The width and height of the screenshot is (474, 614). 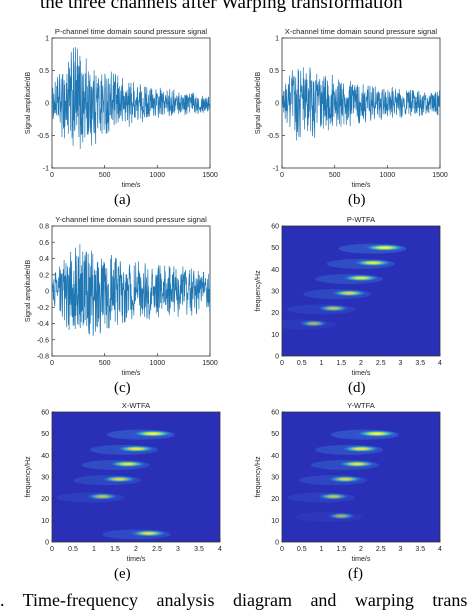 What do you see at coordinates (44, 243) in the screenshot?
I see `y-tick-label: 0.6` at bounding box center [44, 243].